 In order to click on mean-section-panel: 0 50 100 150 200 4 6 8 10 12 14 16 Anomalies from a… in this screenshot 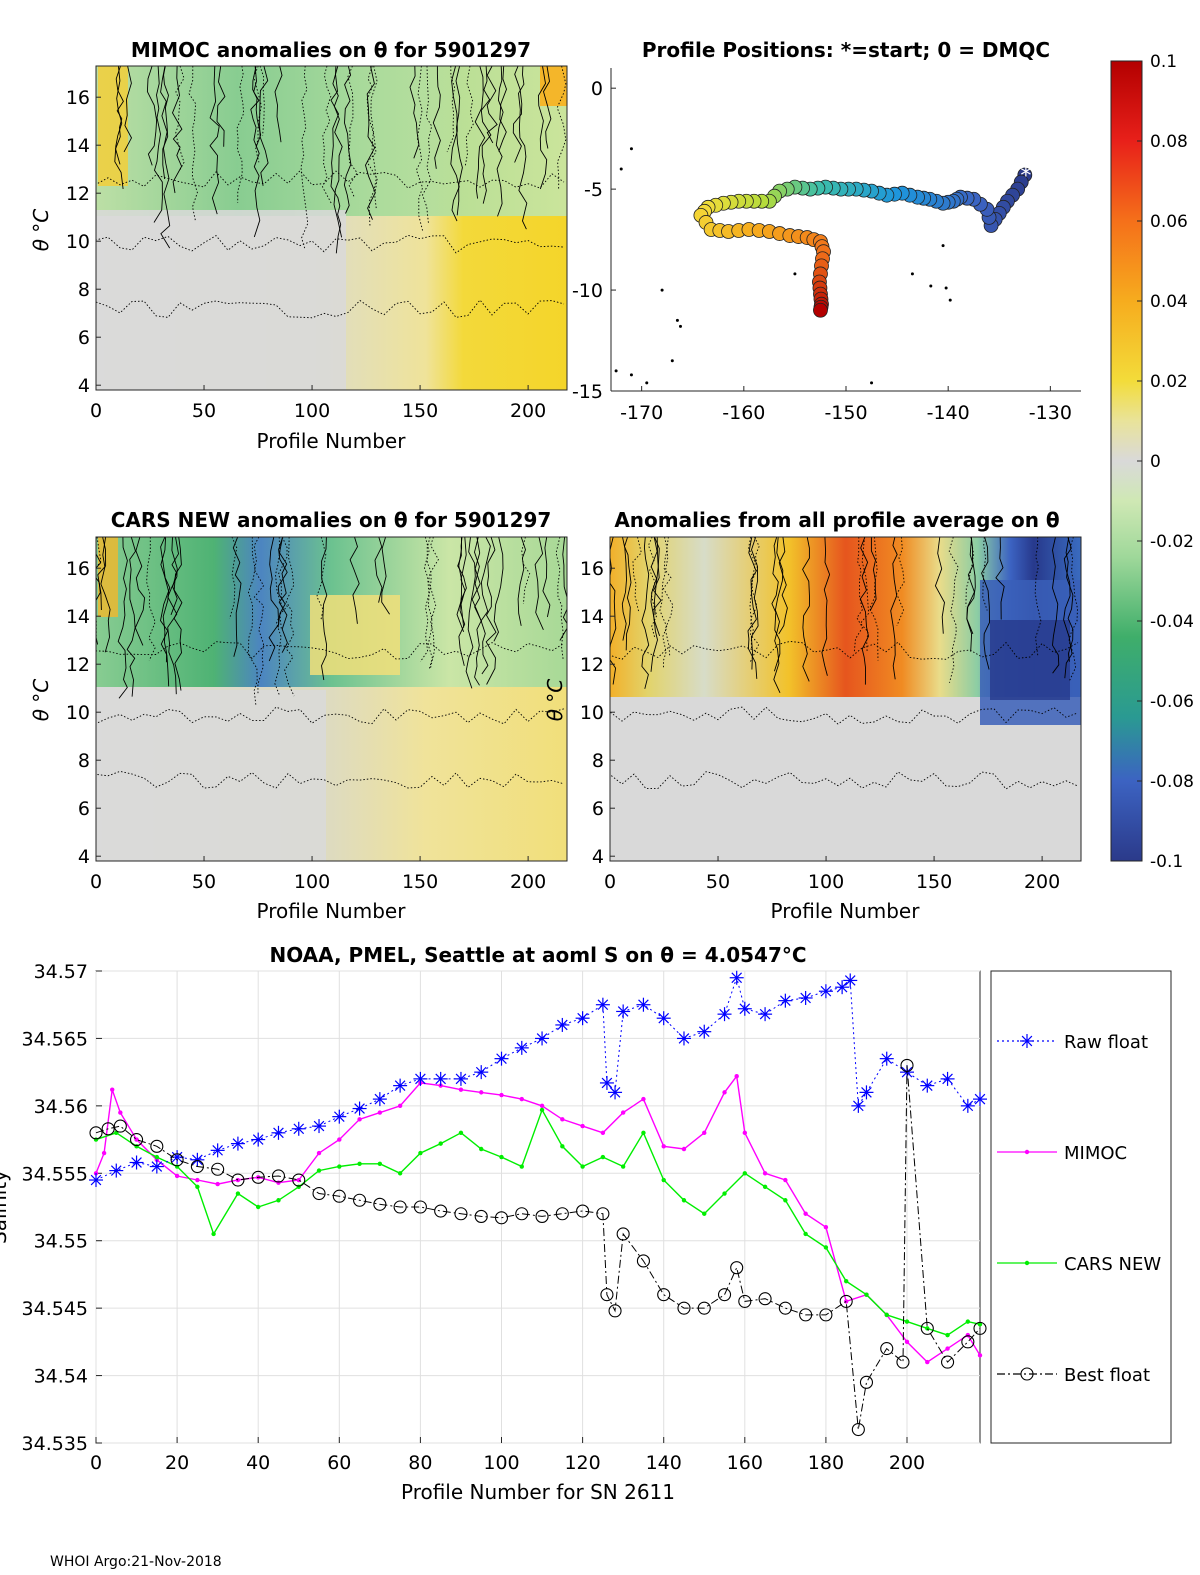, I will do `click(812, 715)`.